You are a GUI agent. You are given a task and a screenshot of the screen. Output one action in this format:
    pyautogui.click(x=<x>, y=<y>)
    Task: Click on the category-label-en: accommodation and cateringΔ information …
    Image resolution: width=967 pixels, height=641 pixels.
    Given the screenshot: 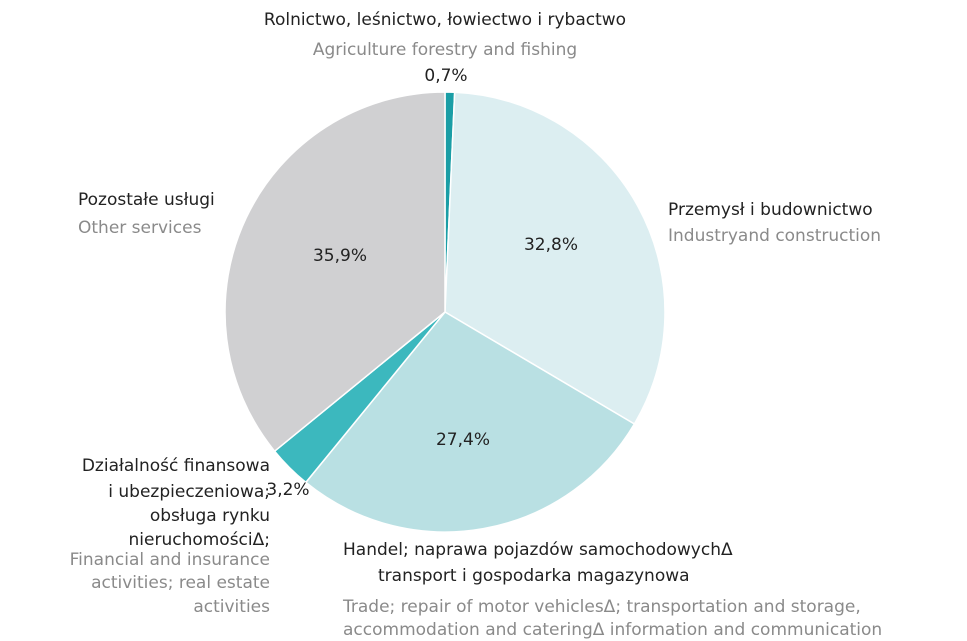 What is the action you would take?
    pyautogui.click(x=612, y=630)
    